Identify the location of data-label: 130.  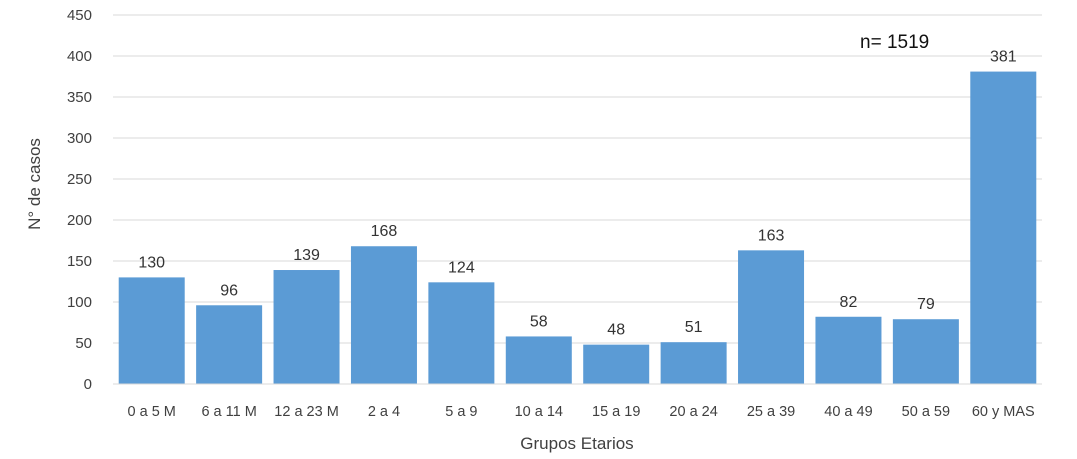
(151, 262).